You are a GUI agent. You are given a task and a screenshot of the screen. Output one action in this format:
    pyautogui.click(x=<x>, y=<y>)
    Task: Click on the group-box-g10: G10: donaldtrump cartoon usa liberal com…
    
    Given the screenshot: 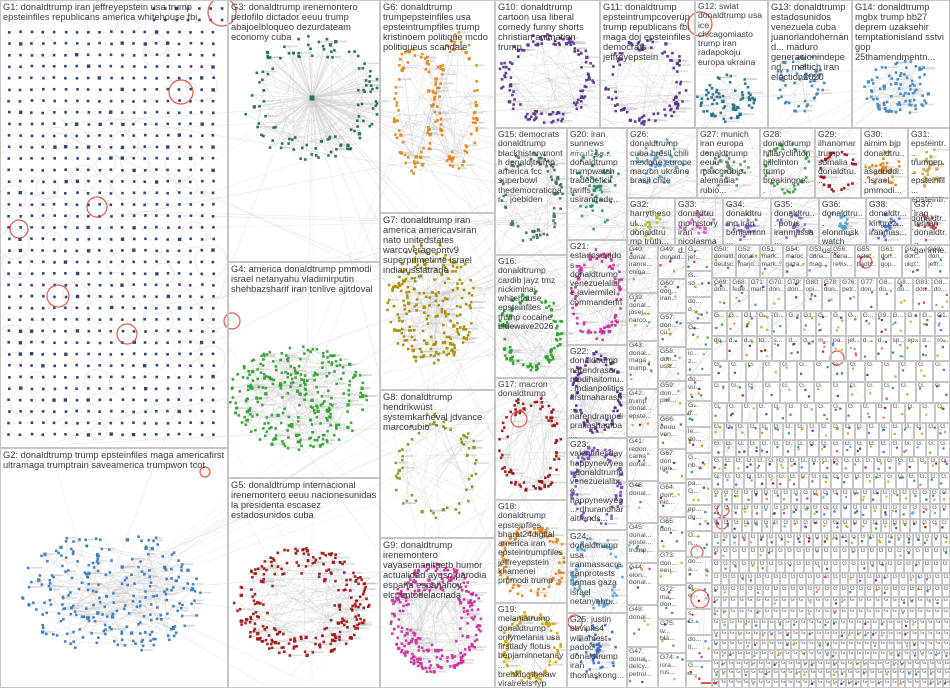 What is the action you would take?
    pyautogui.click(x=547, y=64)
    